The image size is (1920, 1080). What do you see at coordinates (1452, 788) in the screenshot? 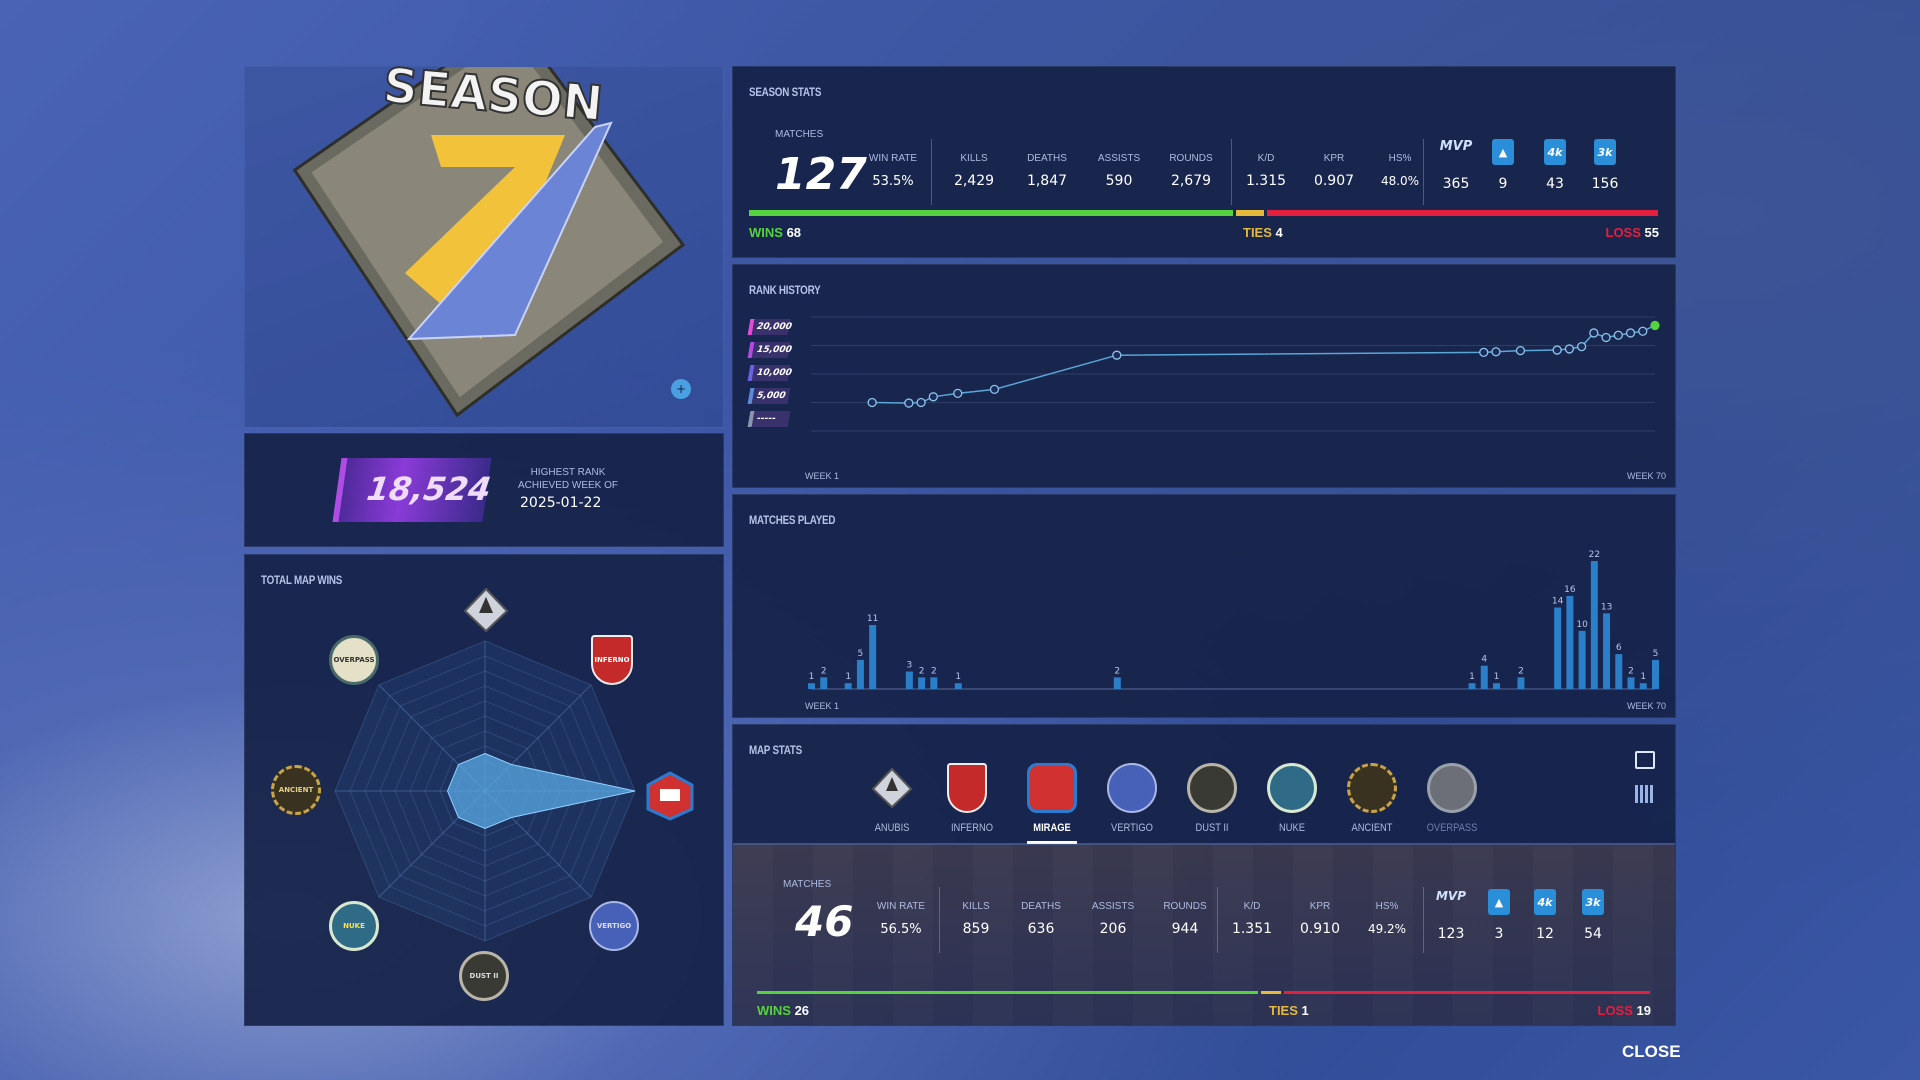
I see `map-tab-overpass-icon` at bounding box center [1452, 788].